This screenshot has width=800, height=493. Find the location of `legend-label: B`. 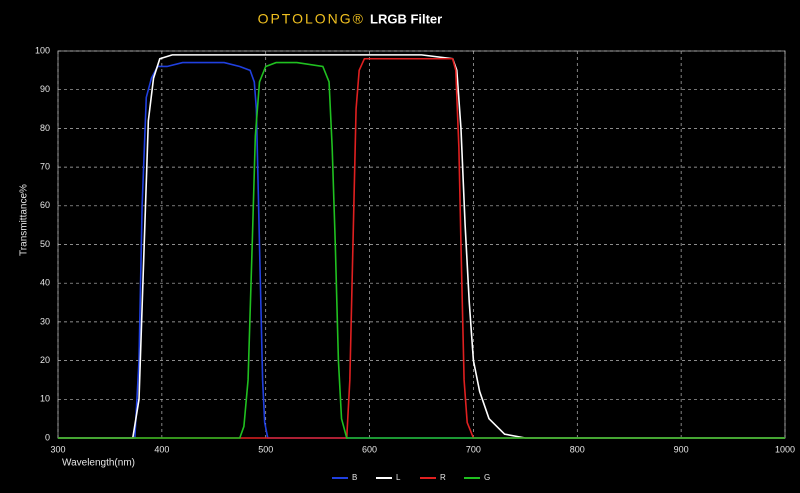

legend-label: B is located at coordinates (354, 477).